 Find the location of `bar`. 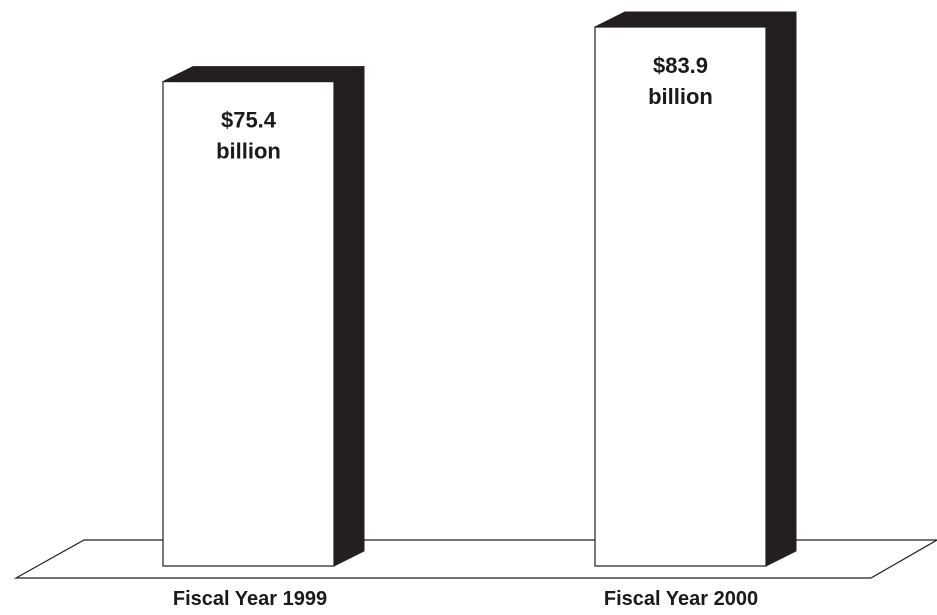

bar is located at coordinates (248, 324).